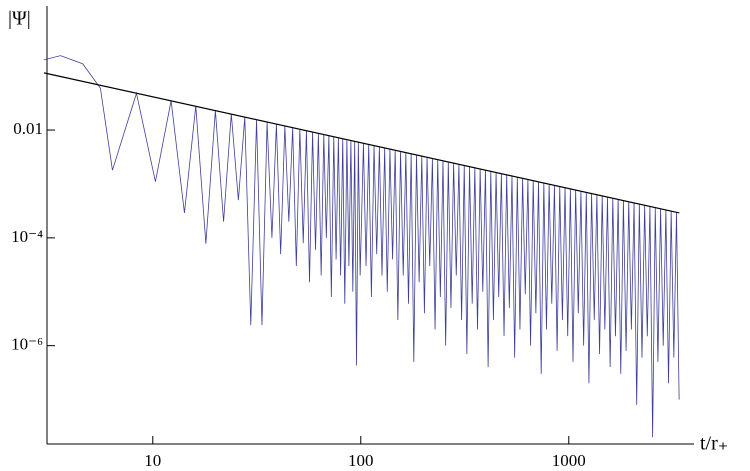 Image resolution: width=750 pixels, height=471 pixels. I want to click on x-tick-label: 10, so click(152, 460).